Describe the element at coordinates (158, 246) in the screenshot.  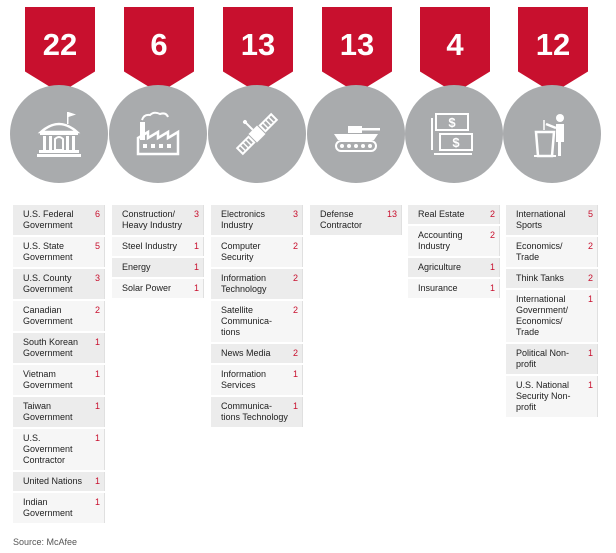
I see `list-item: Steel Industry 1` at that location.